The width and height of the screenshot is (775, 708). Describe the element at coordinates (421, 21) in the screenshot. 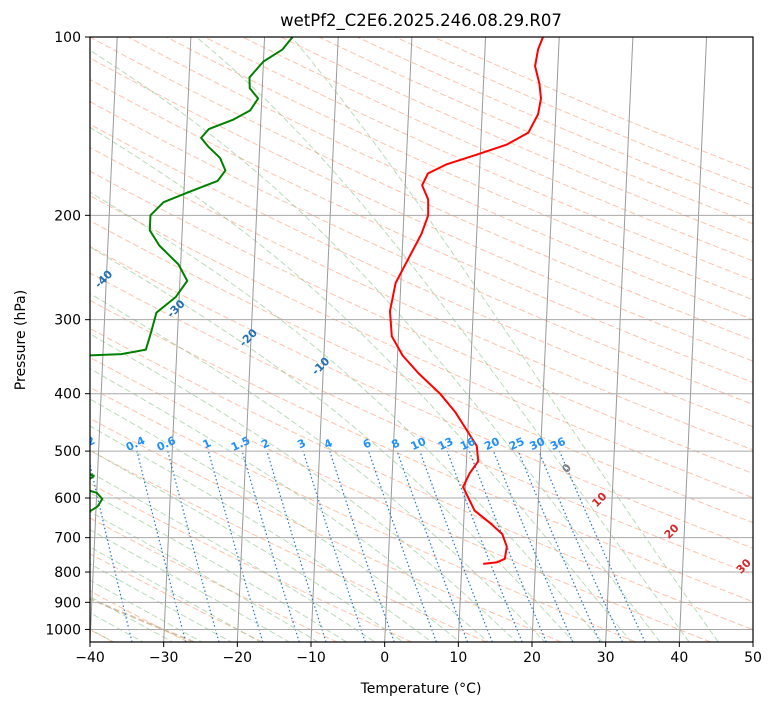

I see `chart-title: wetPf2_C2E6.2025.246.08.29.R07` at that location.